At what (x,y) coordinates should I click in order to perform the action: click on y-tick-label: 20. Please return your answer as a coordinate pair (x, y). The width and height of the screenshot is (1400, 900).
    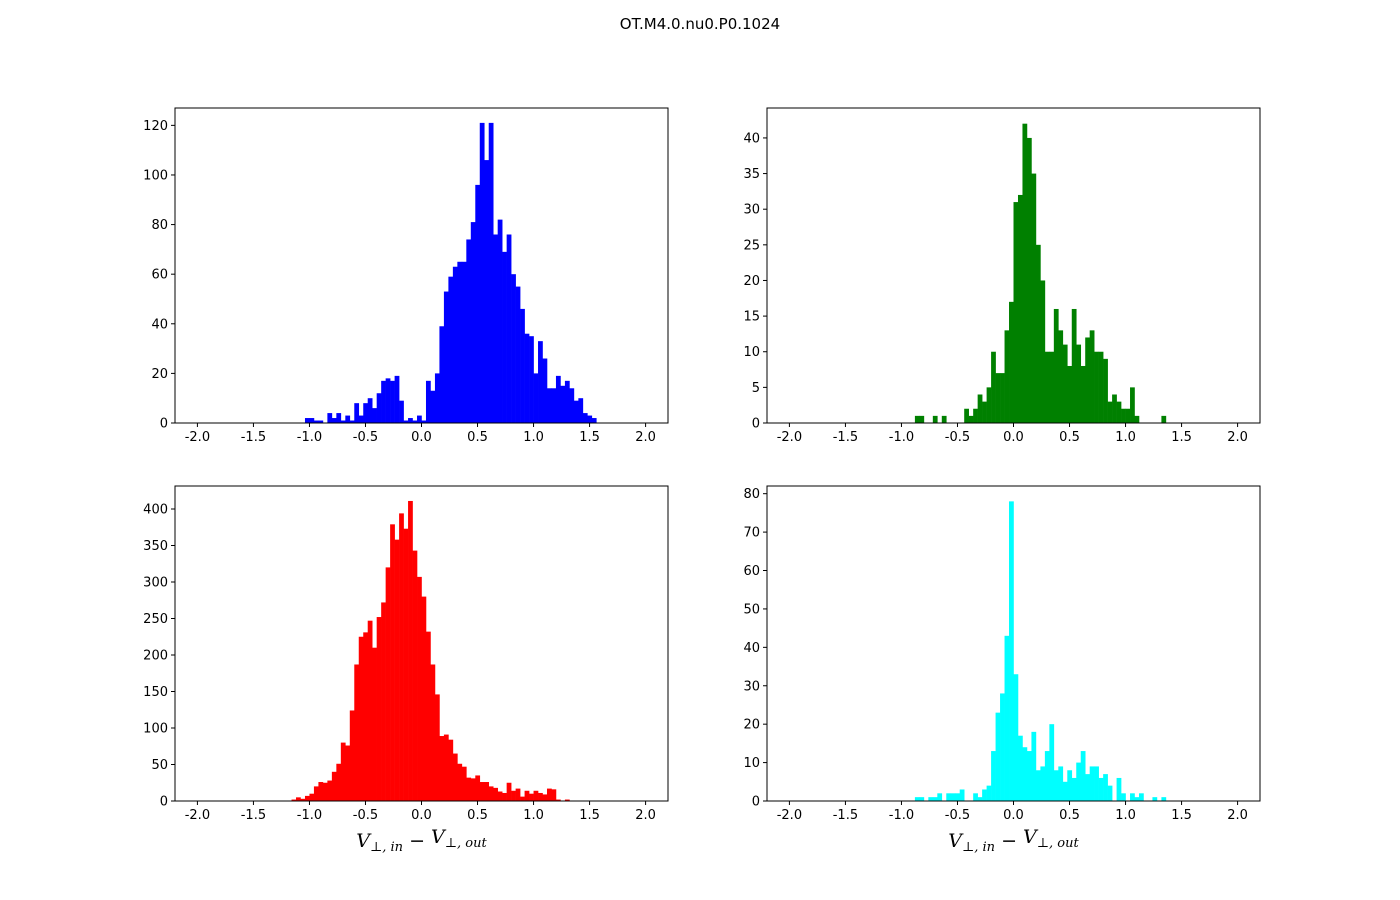
    Looking at the image, I should click on (751, 281).